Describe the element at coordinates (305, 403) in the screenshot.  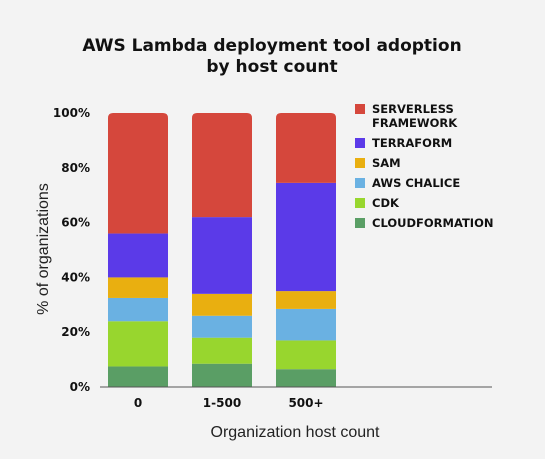
I see `x-tick-label-2: 500+` at that location.